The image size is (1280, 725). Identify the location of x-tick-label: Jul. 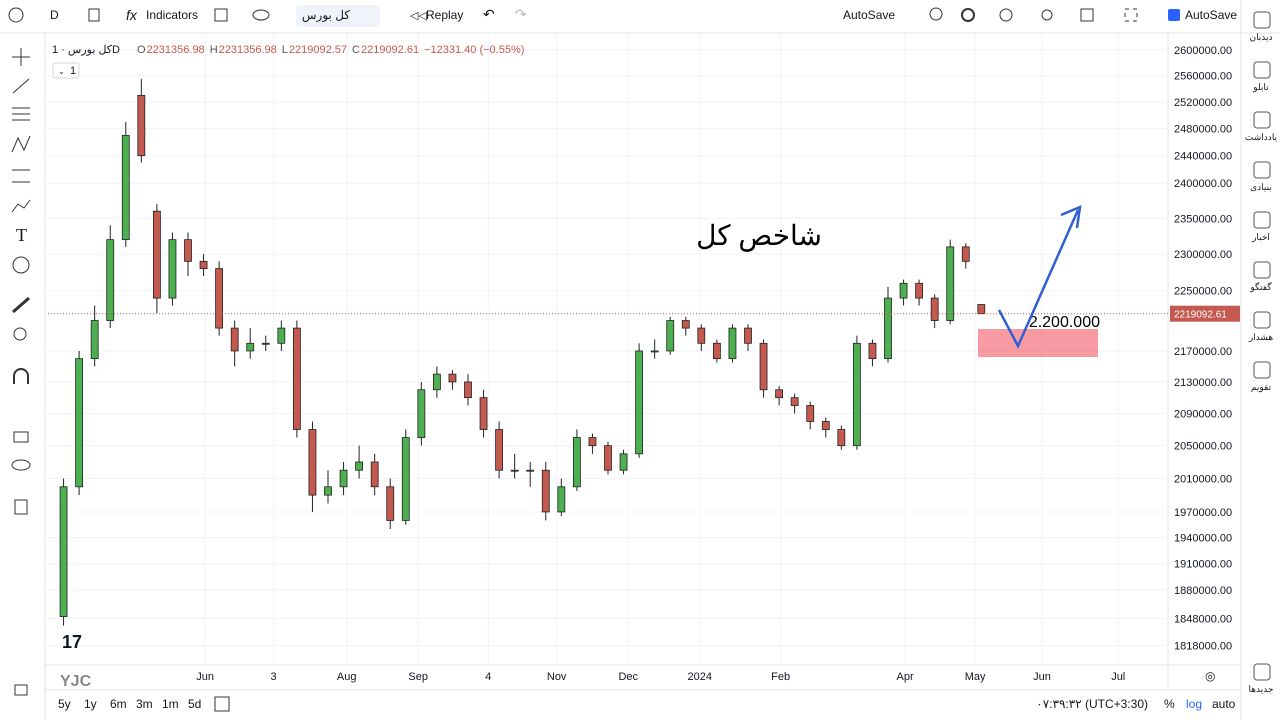
(1118, 677).